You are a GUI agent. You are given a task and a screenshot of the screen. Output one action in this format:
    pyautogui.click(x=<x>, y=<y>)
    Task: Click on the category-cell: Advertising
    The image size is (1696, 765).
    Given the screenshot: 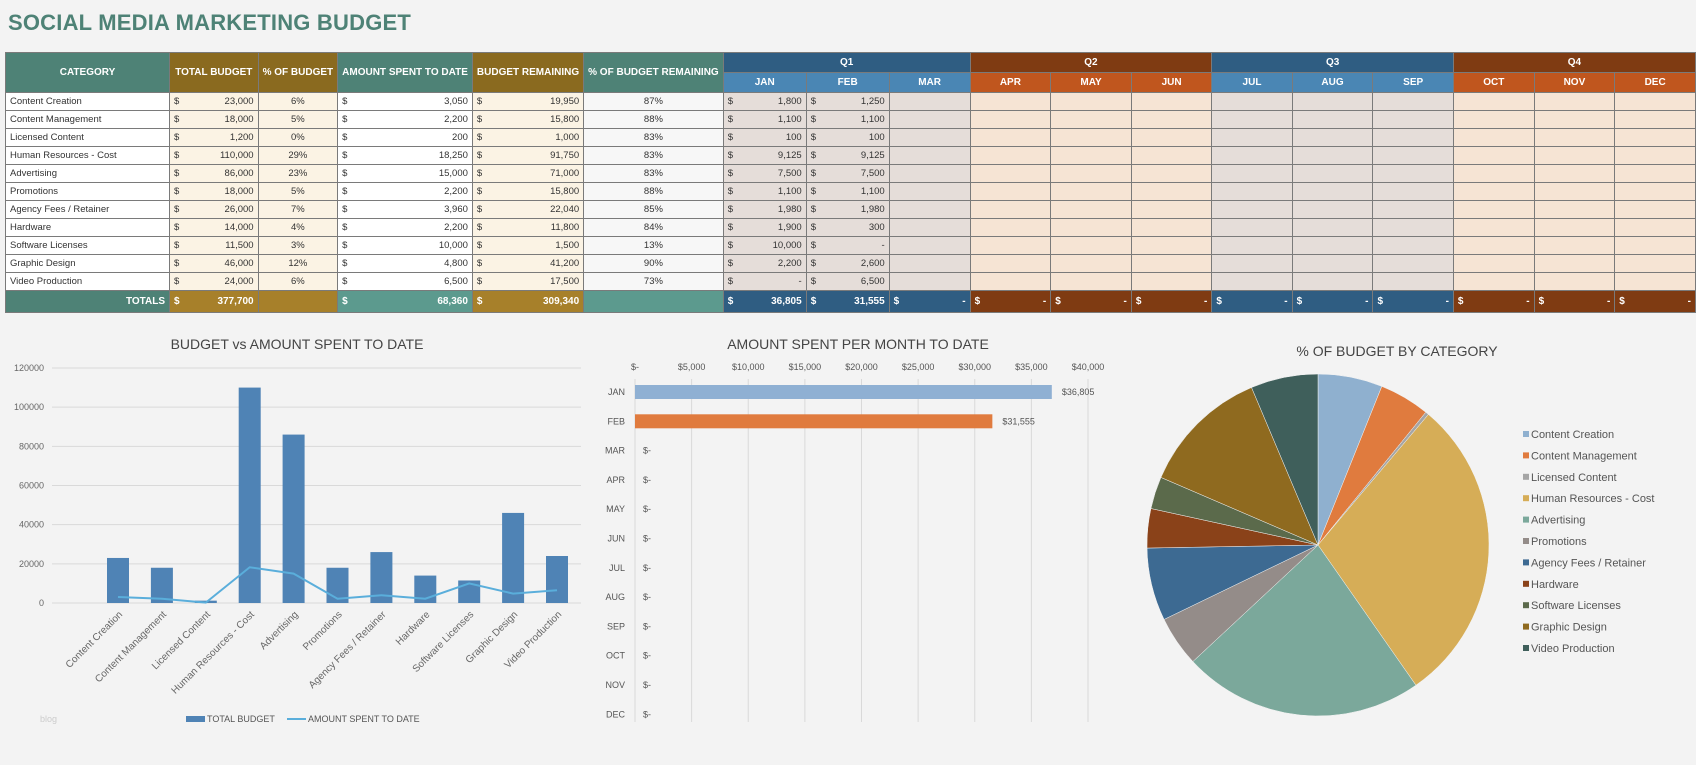 What is the action you would take?
    pyautogui.click(x=87, y=173)
    